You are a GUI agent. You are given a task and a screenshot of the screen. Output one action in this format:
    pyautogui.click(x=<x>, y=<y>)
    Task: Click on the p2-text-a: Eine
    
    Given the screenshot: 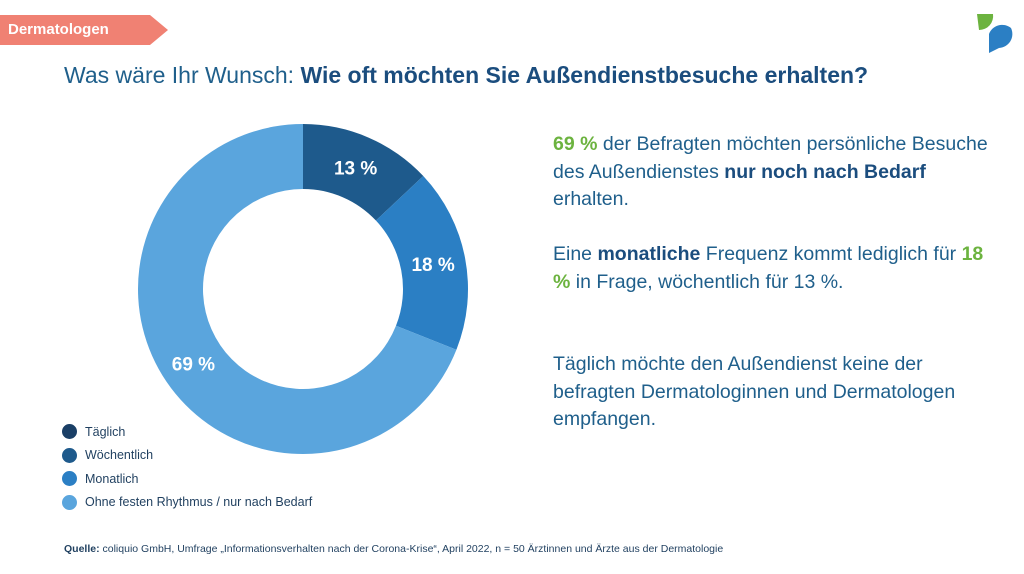 What is the action you would take?
    pyautogui.click(x=575, y=254)
    